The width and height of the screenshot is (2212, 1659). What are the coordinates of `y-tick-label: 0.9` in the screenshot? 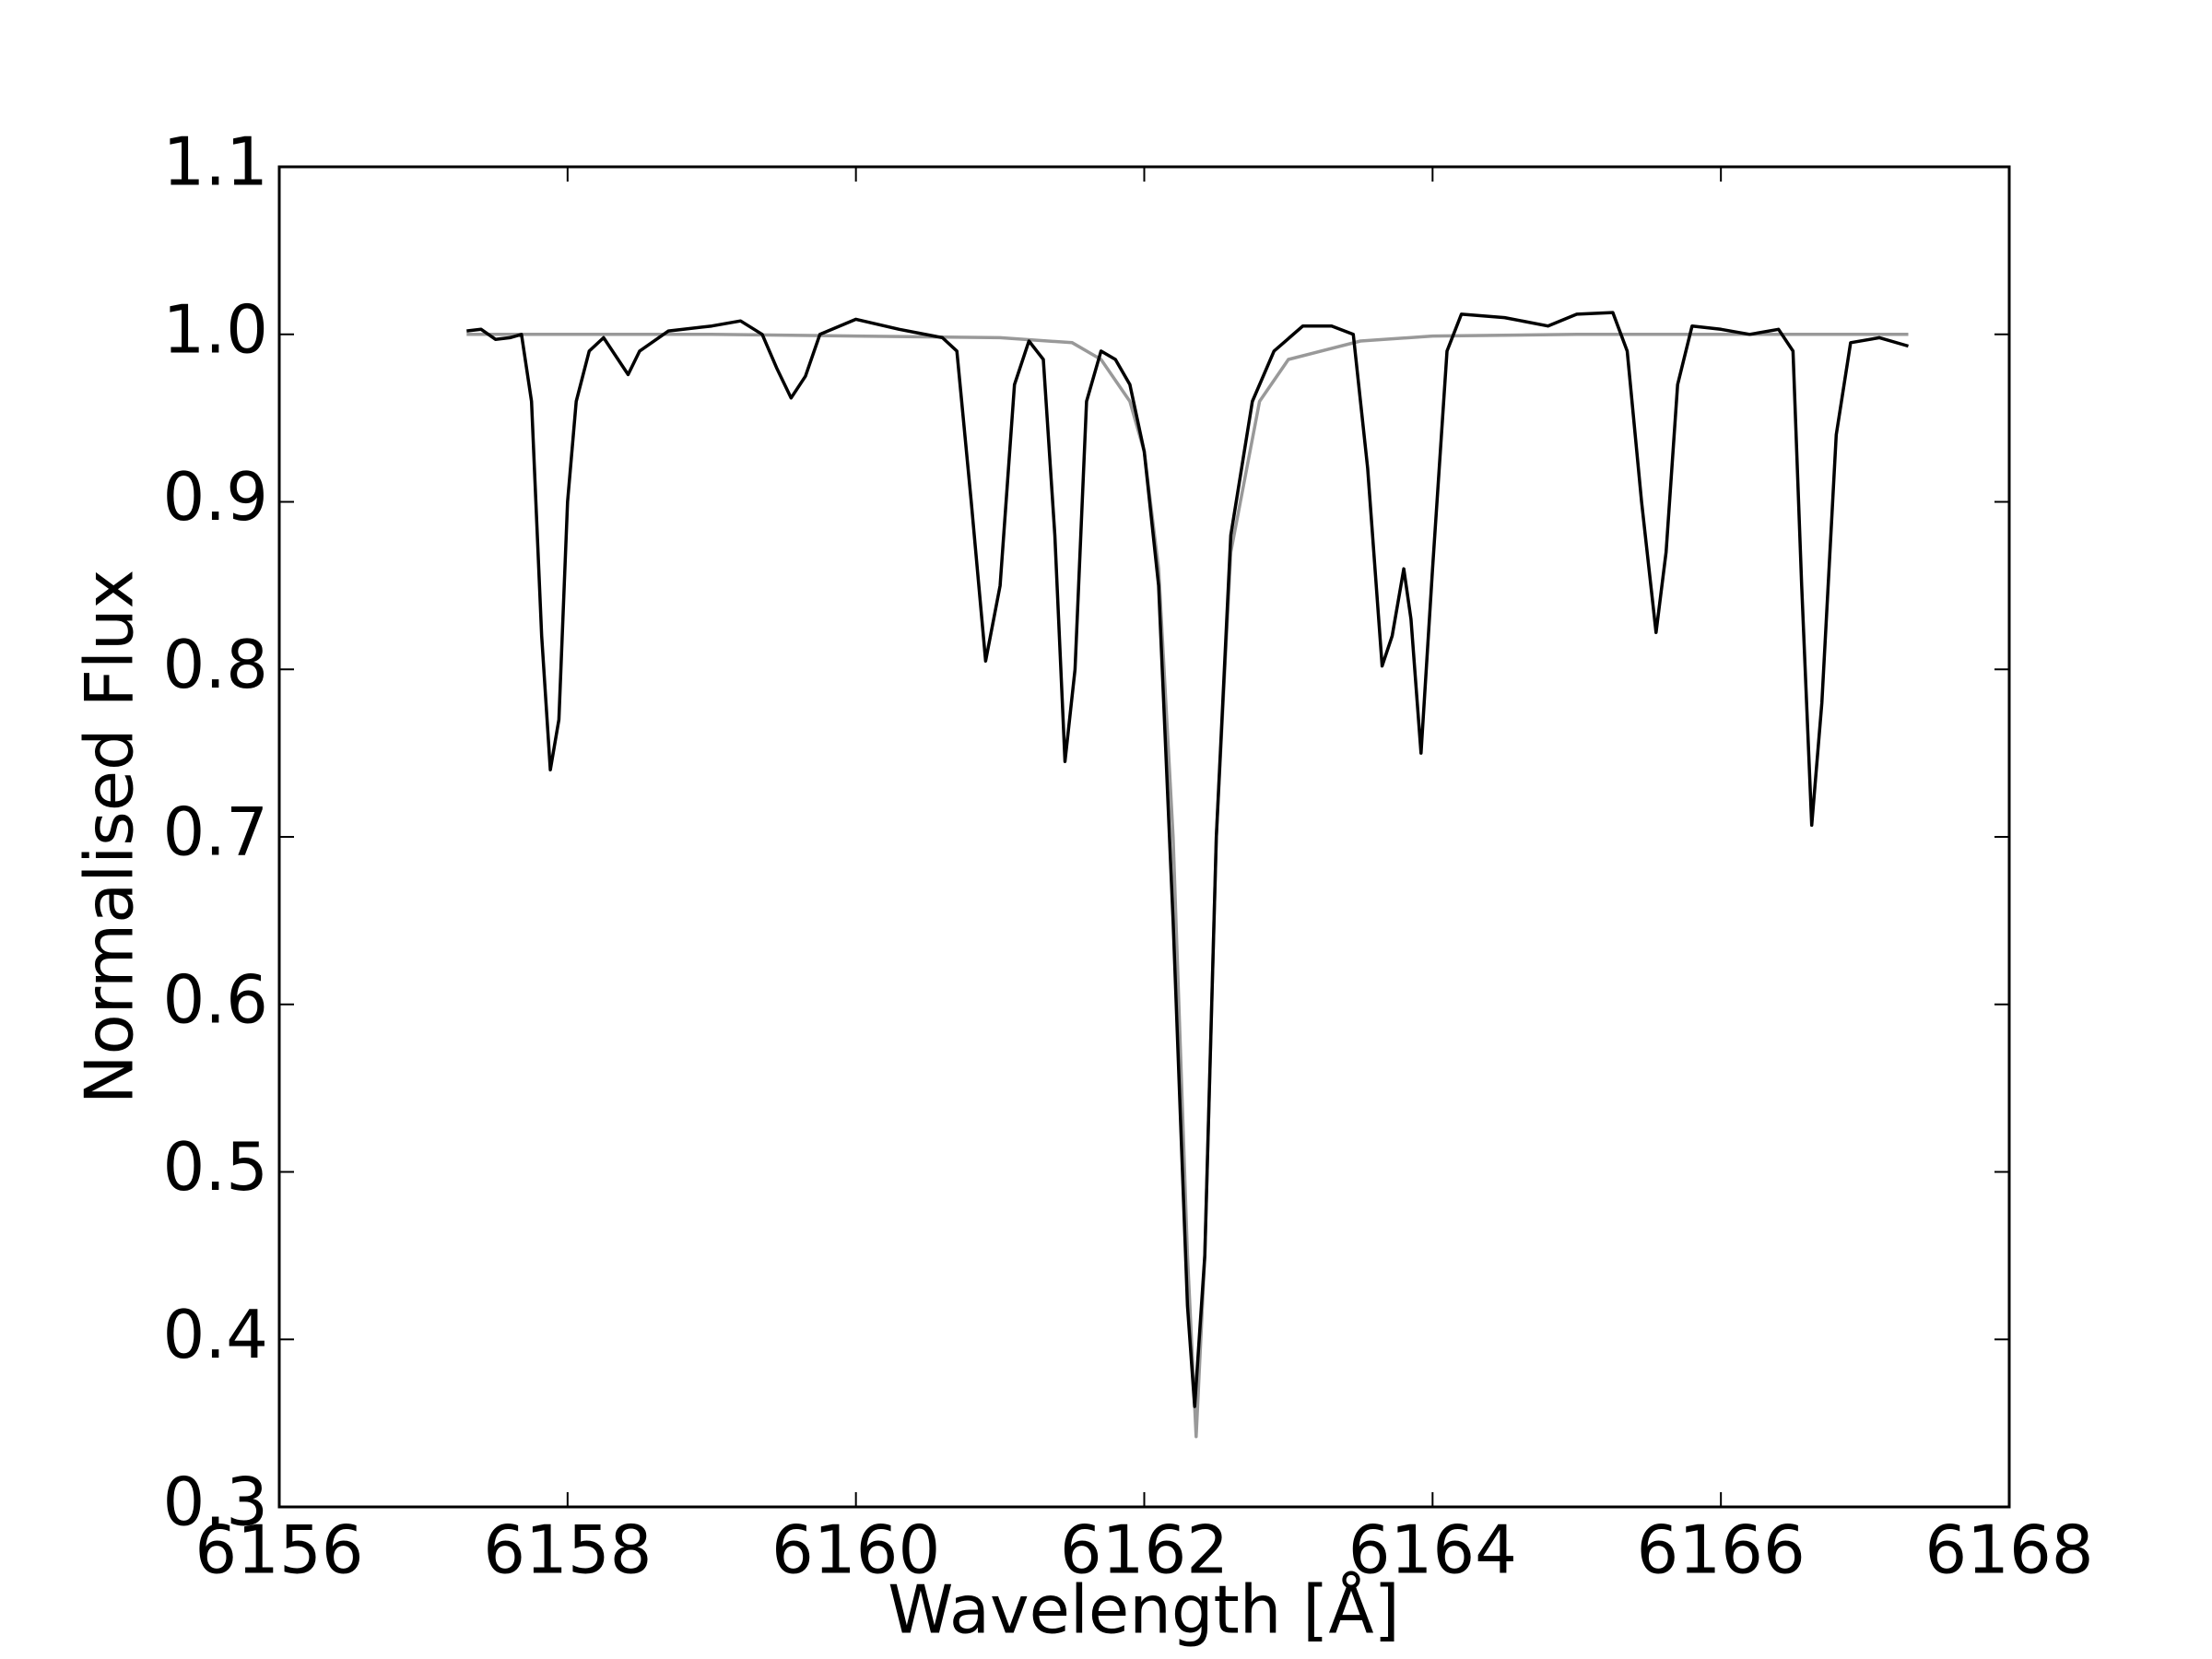 It's located at (215, 496).